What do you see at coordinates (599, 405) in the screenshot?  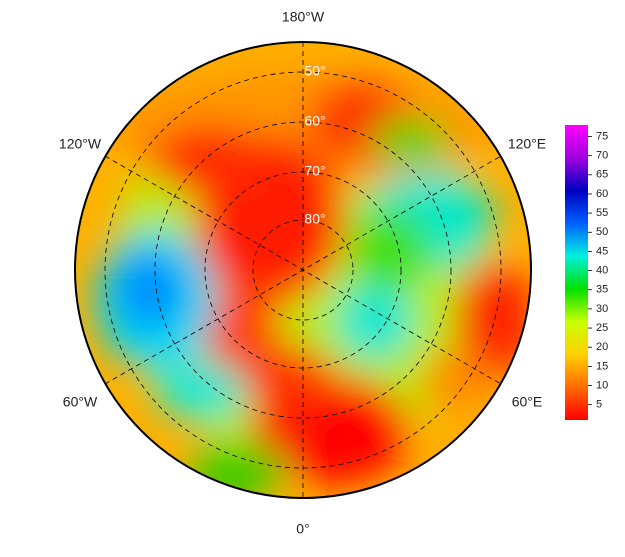 I see `colorbar-tick-label: 5` at bounding box center [599, 405].